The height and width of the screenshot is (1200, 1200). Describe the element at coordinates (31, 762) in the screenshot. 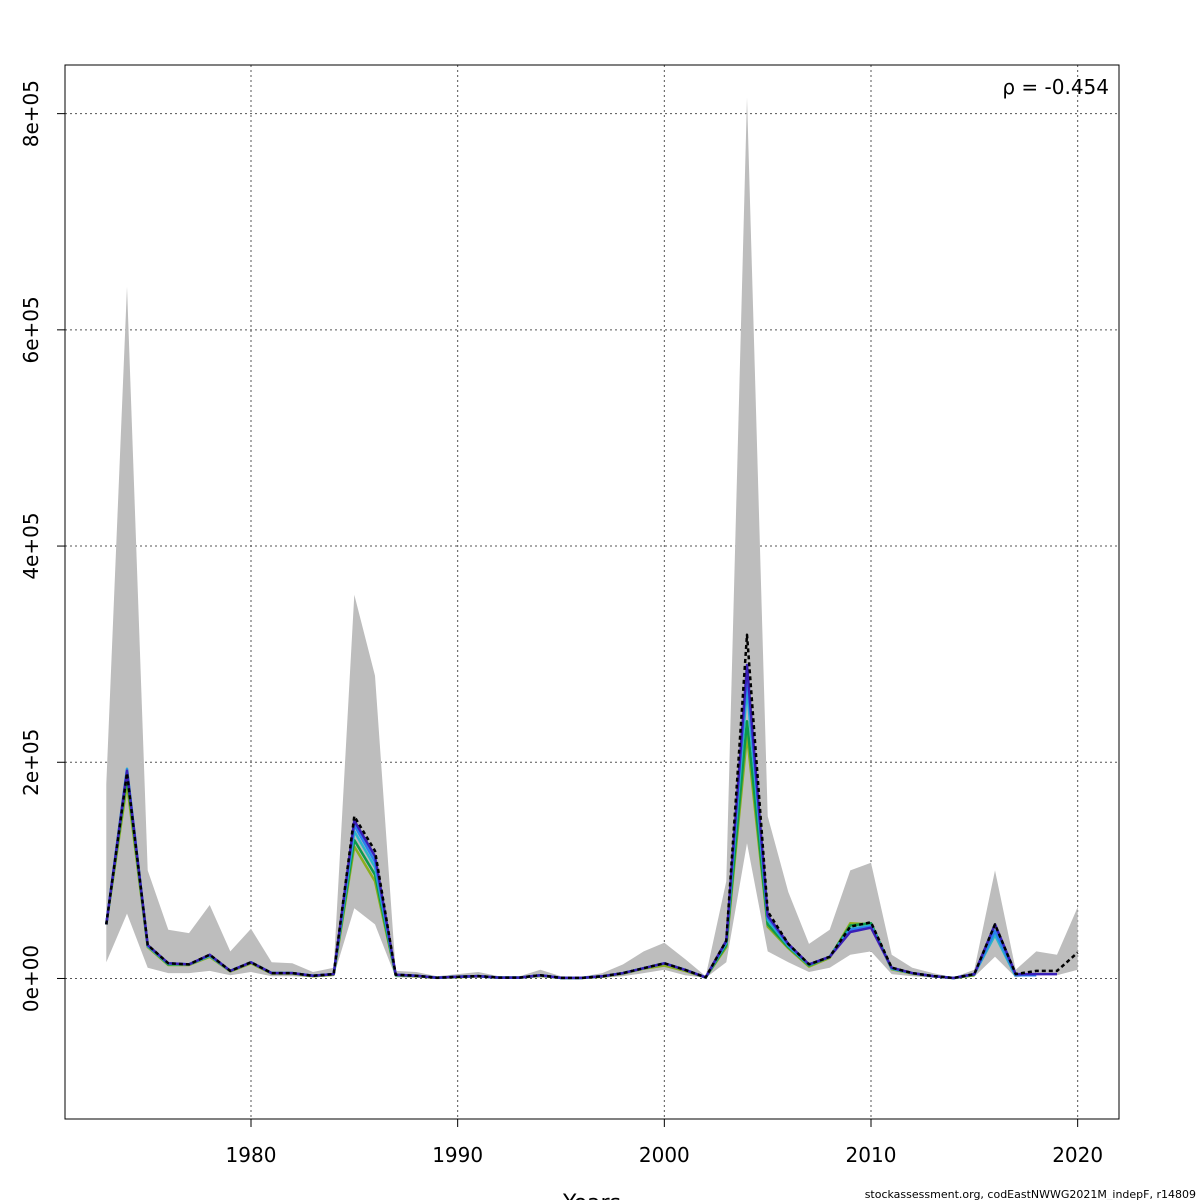

I see `y-tick-label-1: 2e+05` at that location.